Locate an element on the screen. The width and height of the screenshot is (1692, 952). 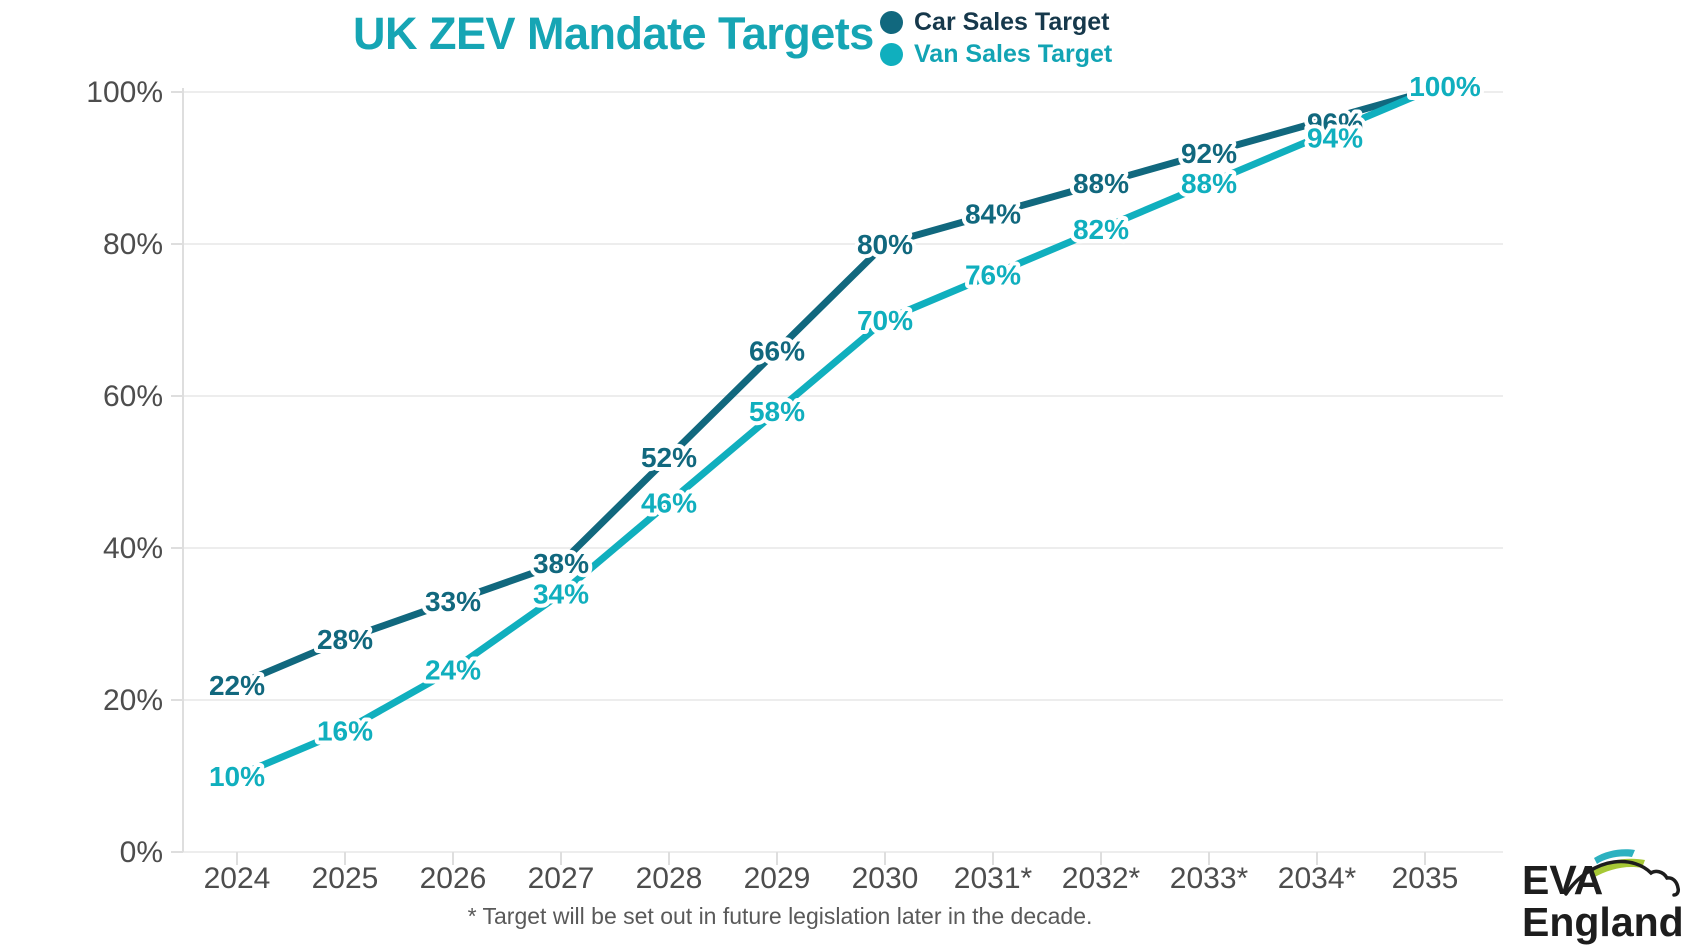
logo-line1: EVA is located at coordinates (1562, 880).